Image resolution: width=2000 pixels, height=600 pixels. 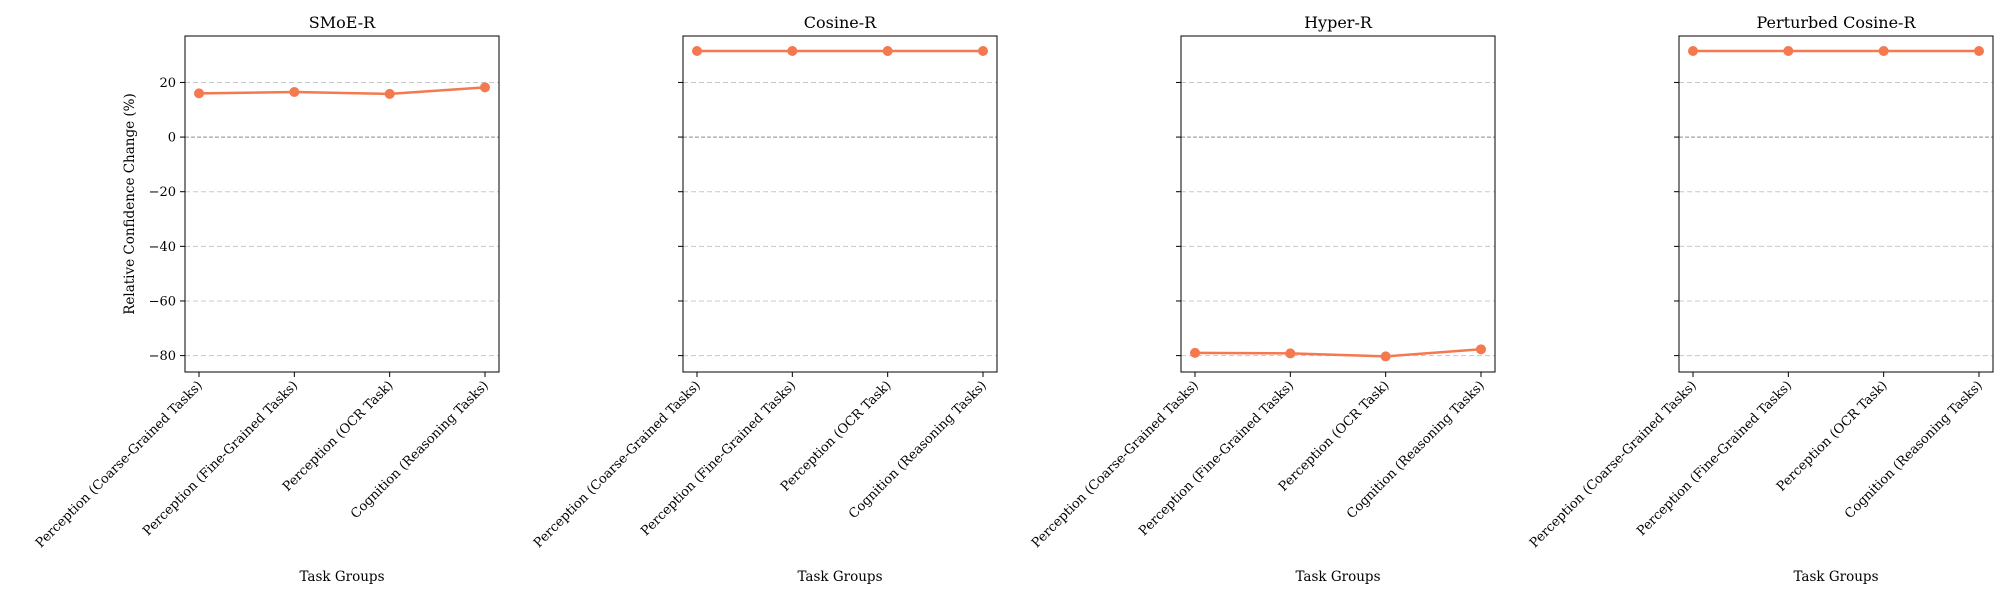 What do you see at coordinates (162, 192) in the screenshot?
I see `y-tick-label: −20` at bounding box center [162, 192].